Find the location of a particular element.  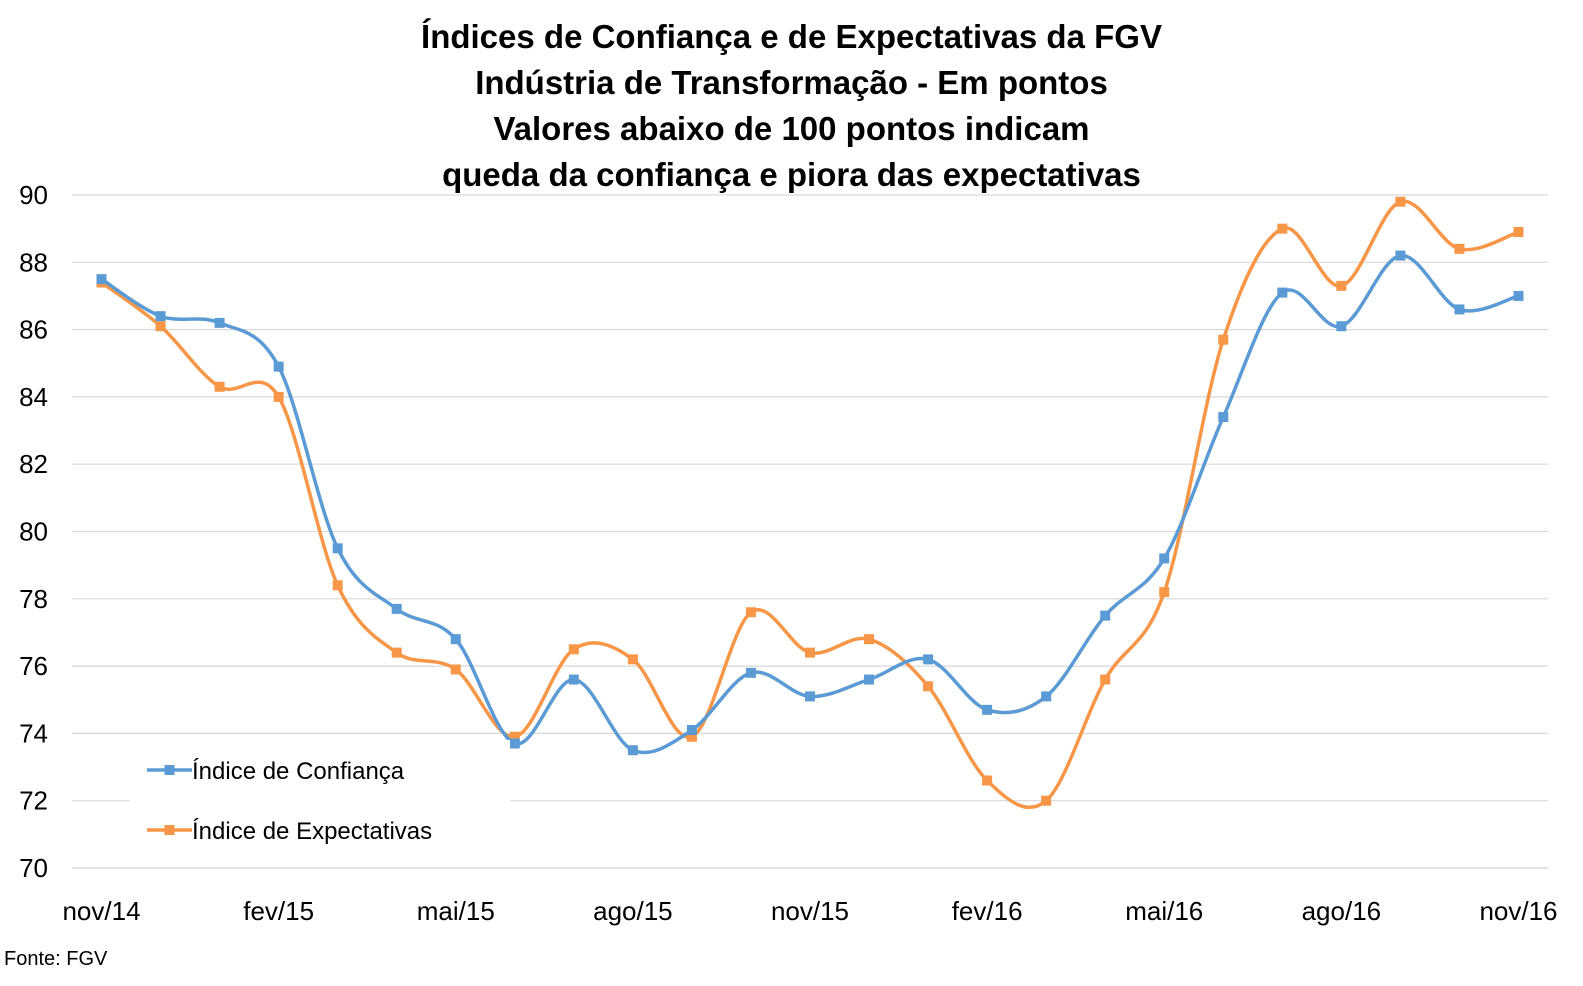

legend-label-confianca: Índice de Confiança is located at coordinates (298, 771).